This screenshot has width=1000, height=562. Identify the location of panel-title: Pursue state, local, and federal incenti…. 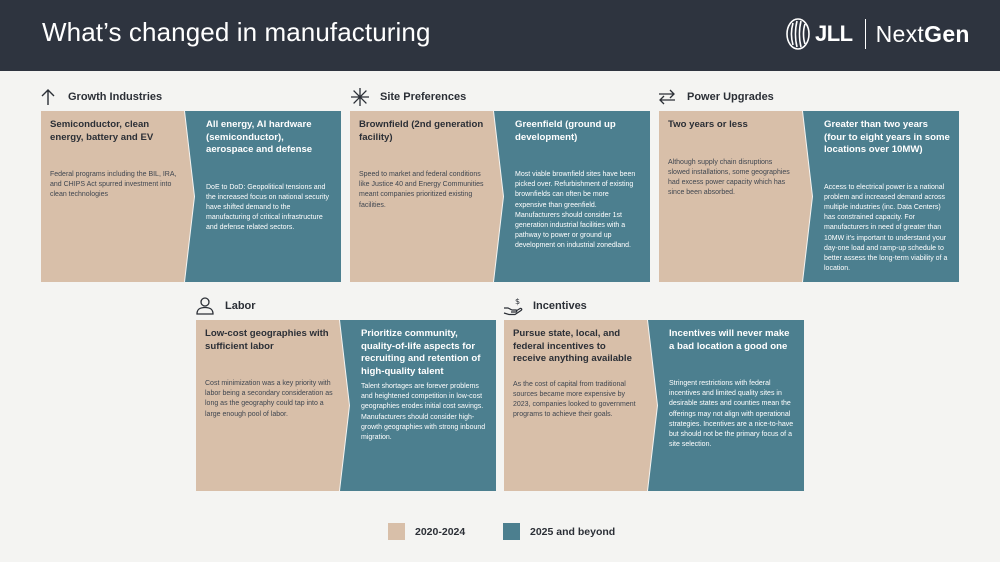
(572, 346).